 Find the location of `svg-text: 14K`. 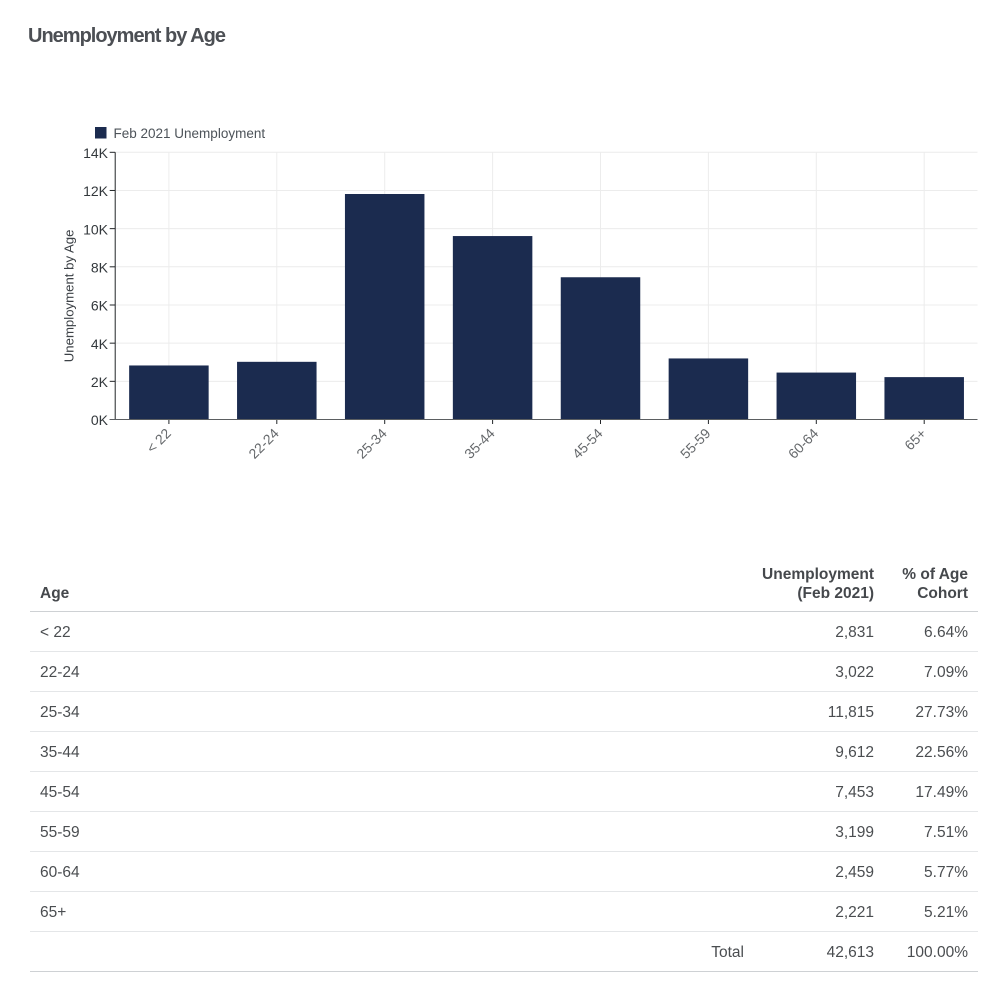

svg-text: 14K is located at coordinates (96, 153).